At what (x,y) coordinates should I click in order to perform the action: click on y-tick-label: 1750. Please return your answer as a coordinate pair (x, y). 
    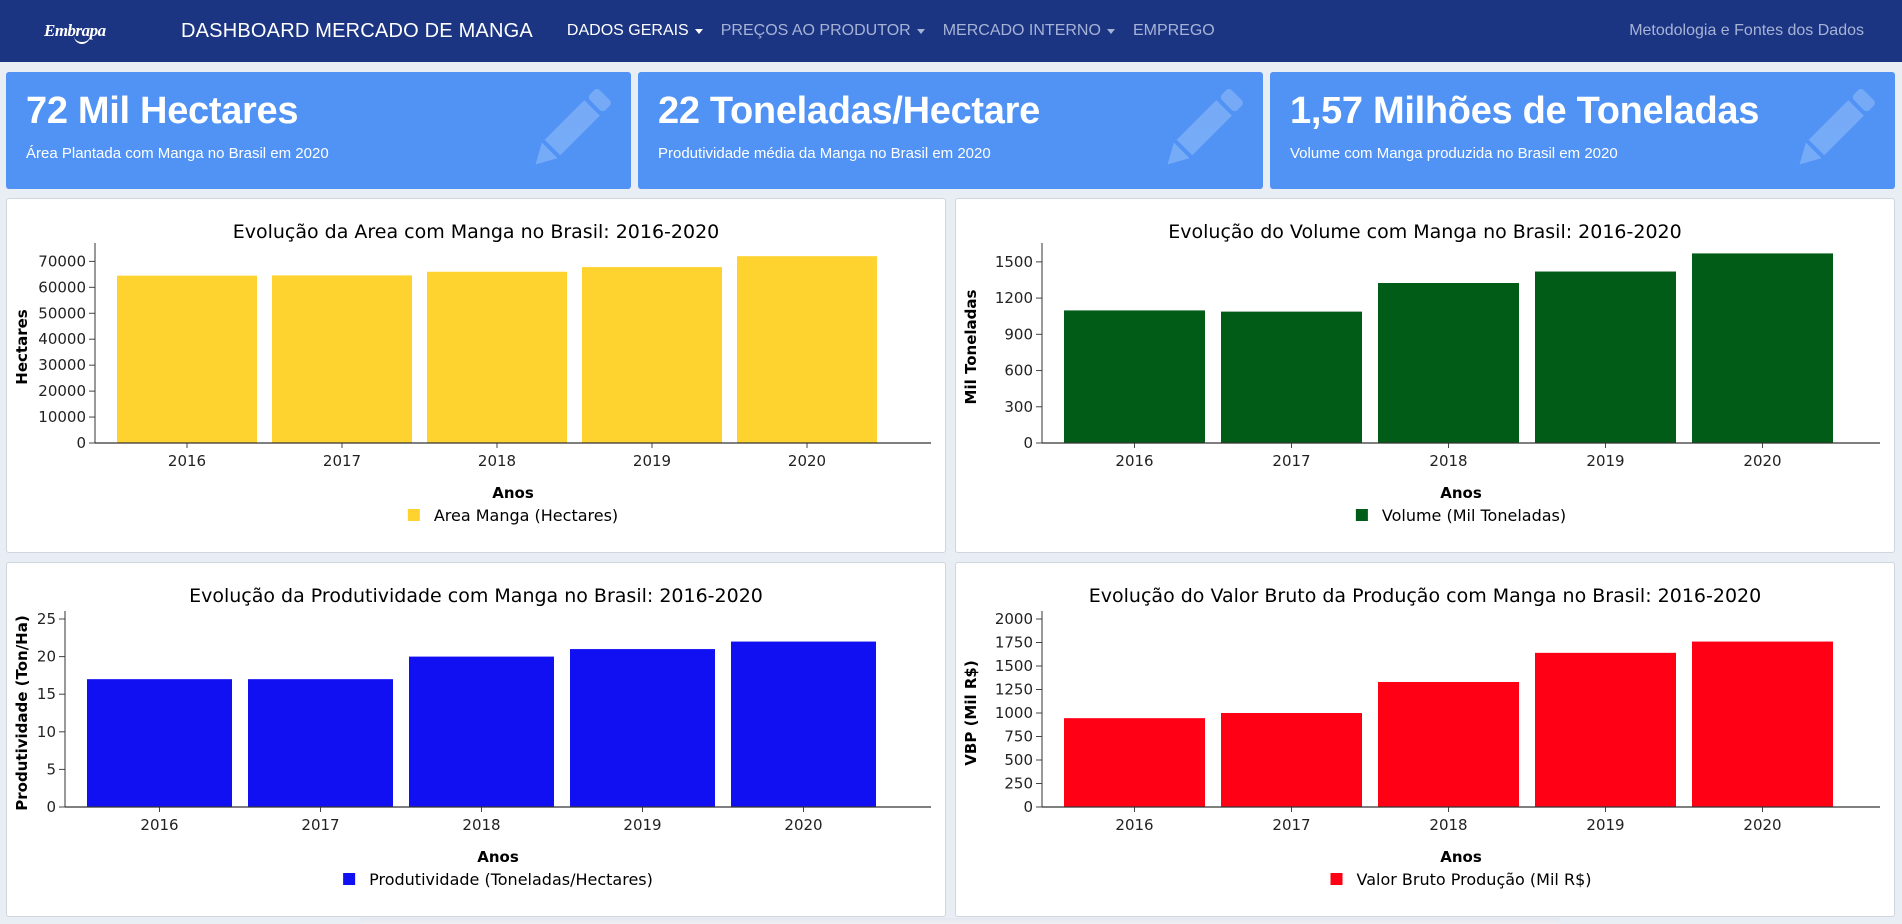
    Looking at the image, I should click on (1014, 643).